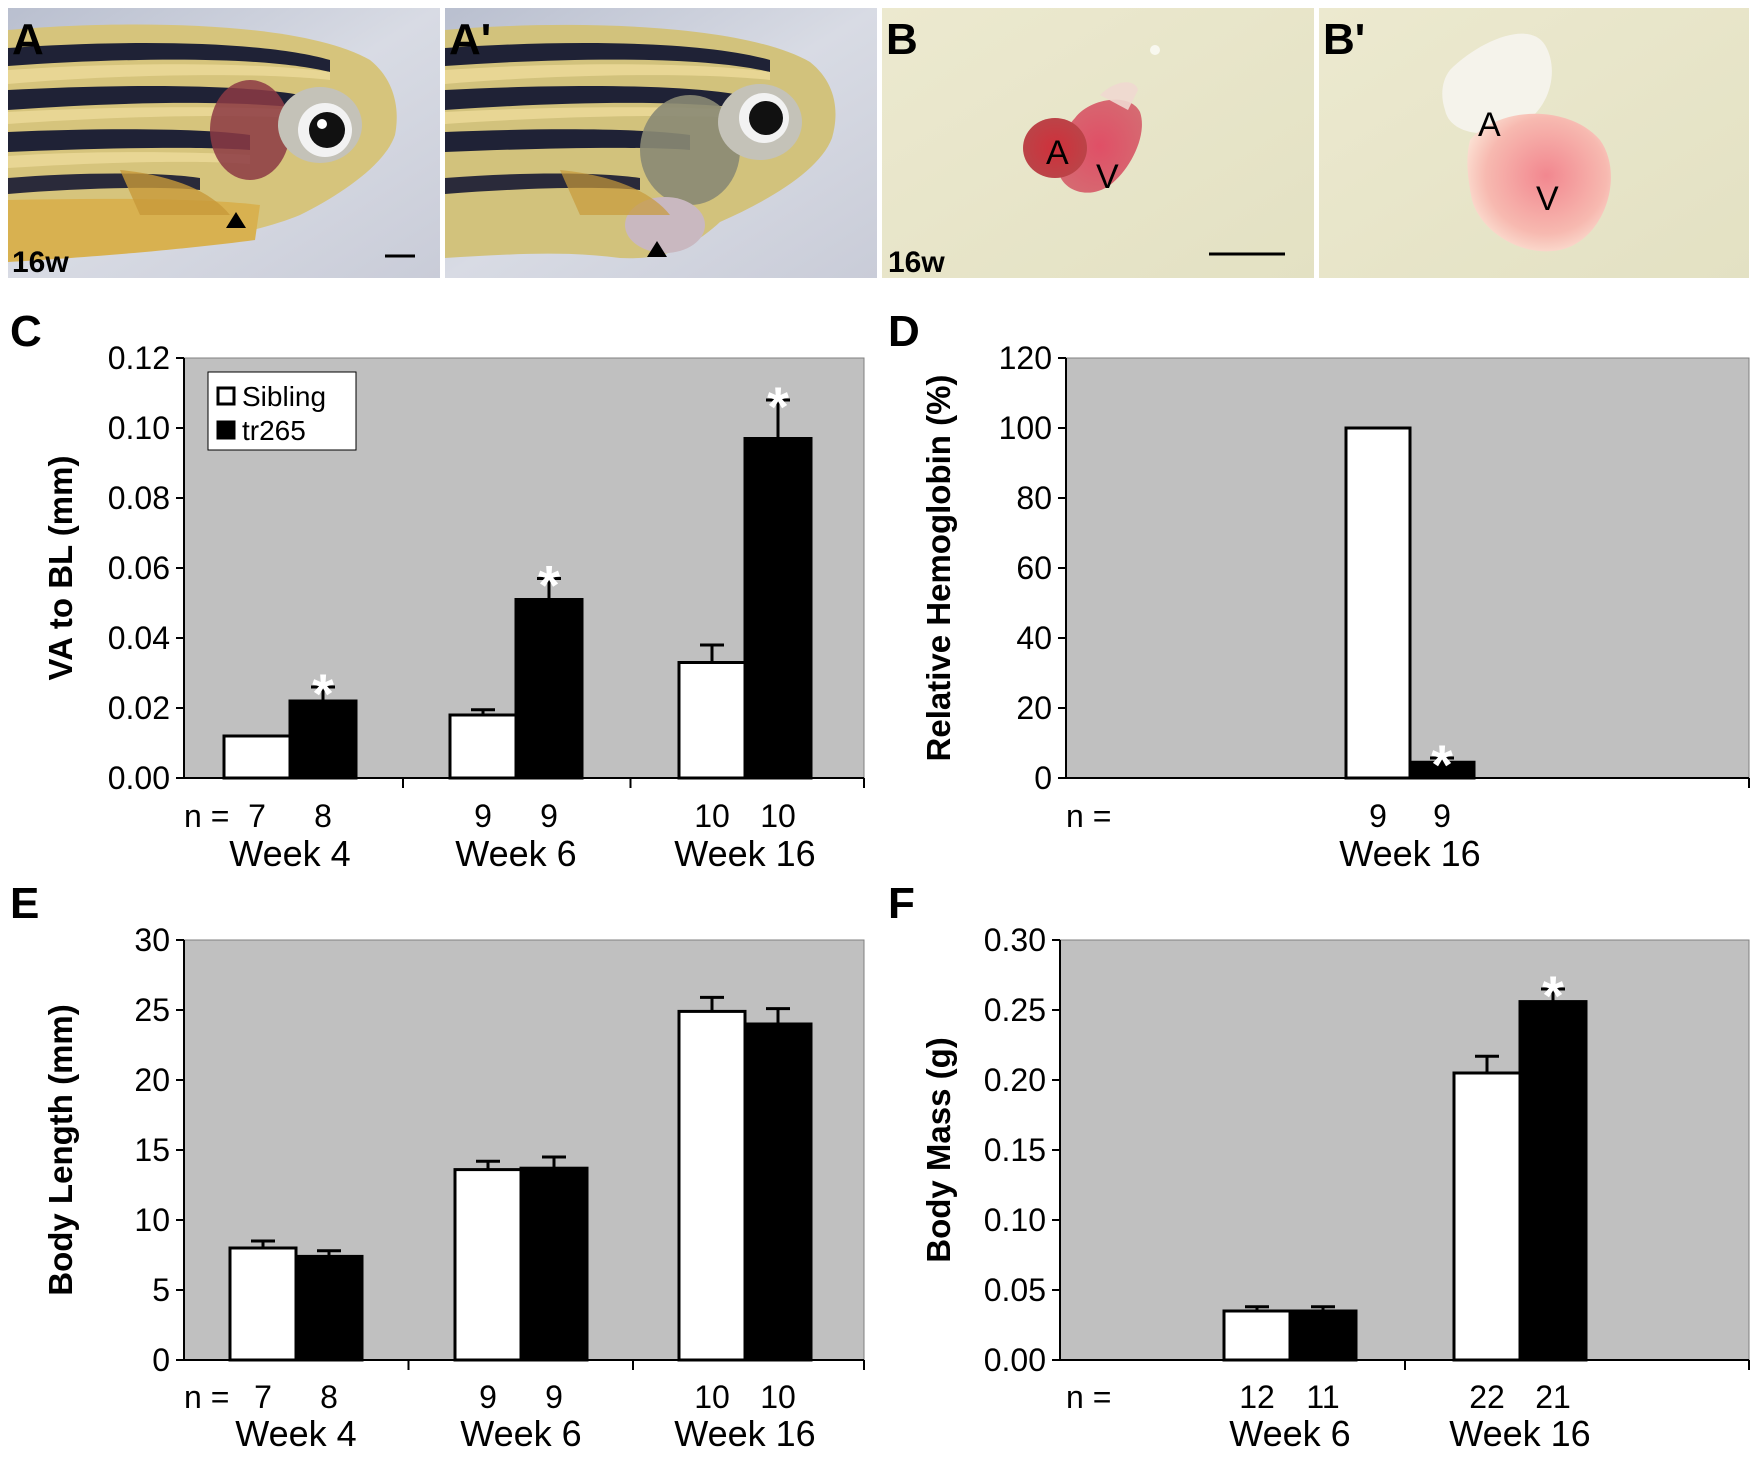  What do you see at coordinates (40, 262) in the screenshot?
I see `week-label-a: 16w` at bounding box center [40, 262].